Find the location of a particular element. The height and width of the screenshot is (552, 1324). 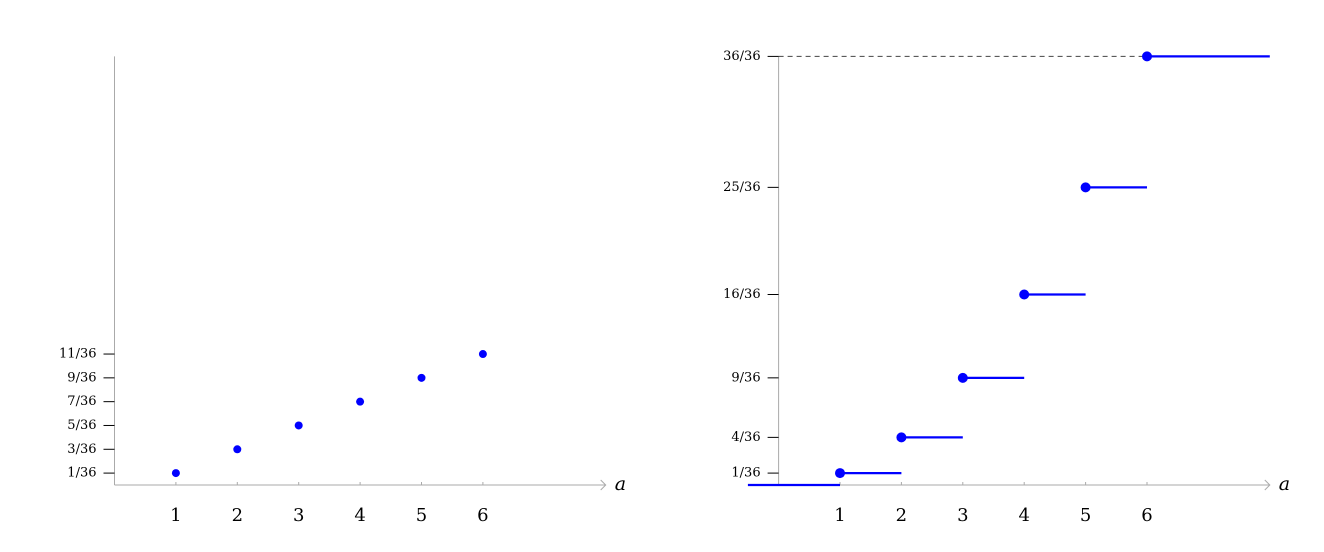

y-tick-label: 36/36 is located at coordinates (741, 56).